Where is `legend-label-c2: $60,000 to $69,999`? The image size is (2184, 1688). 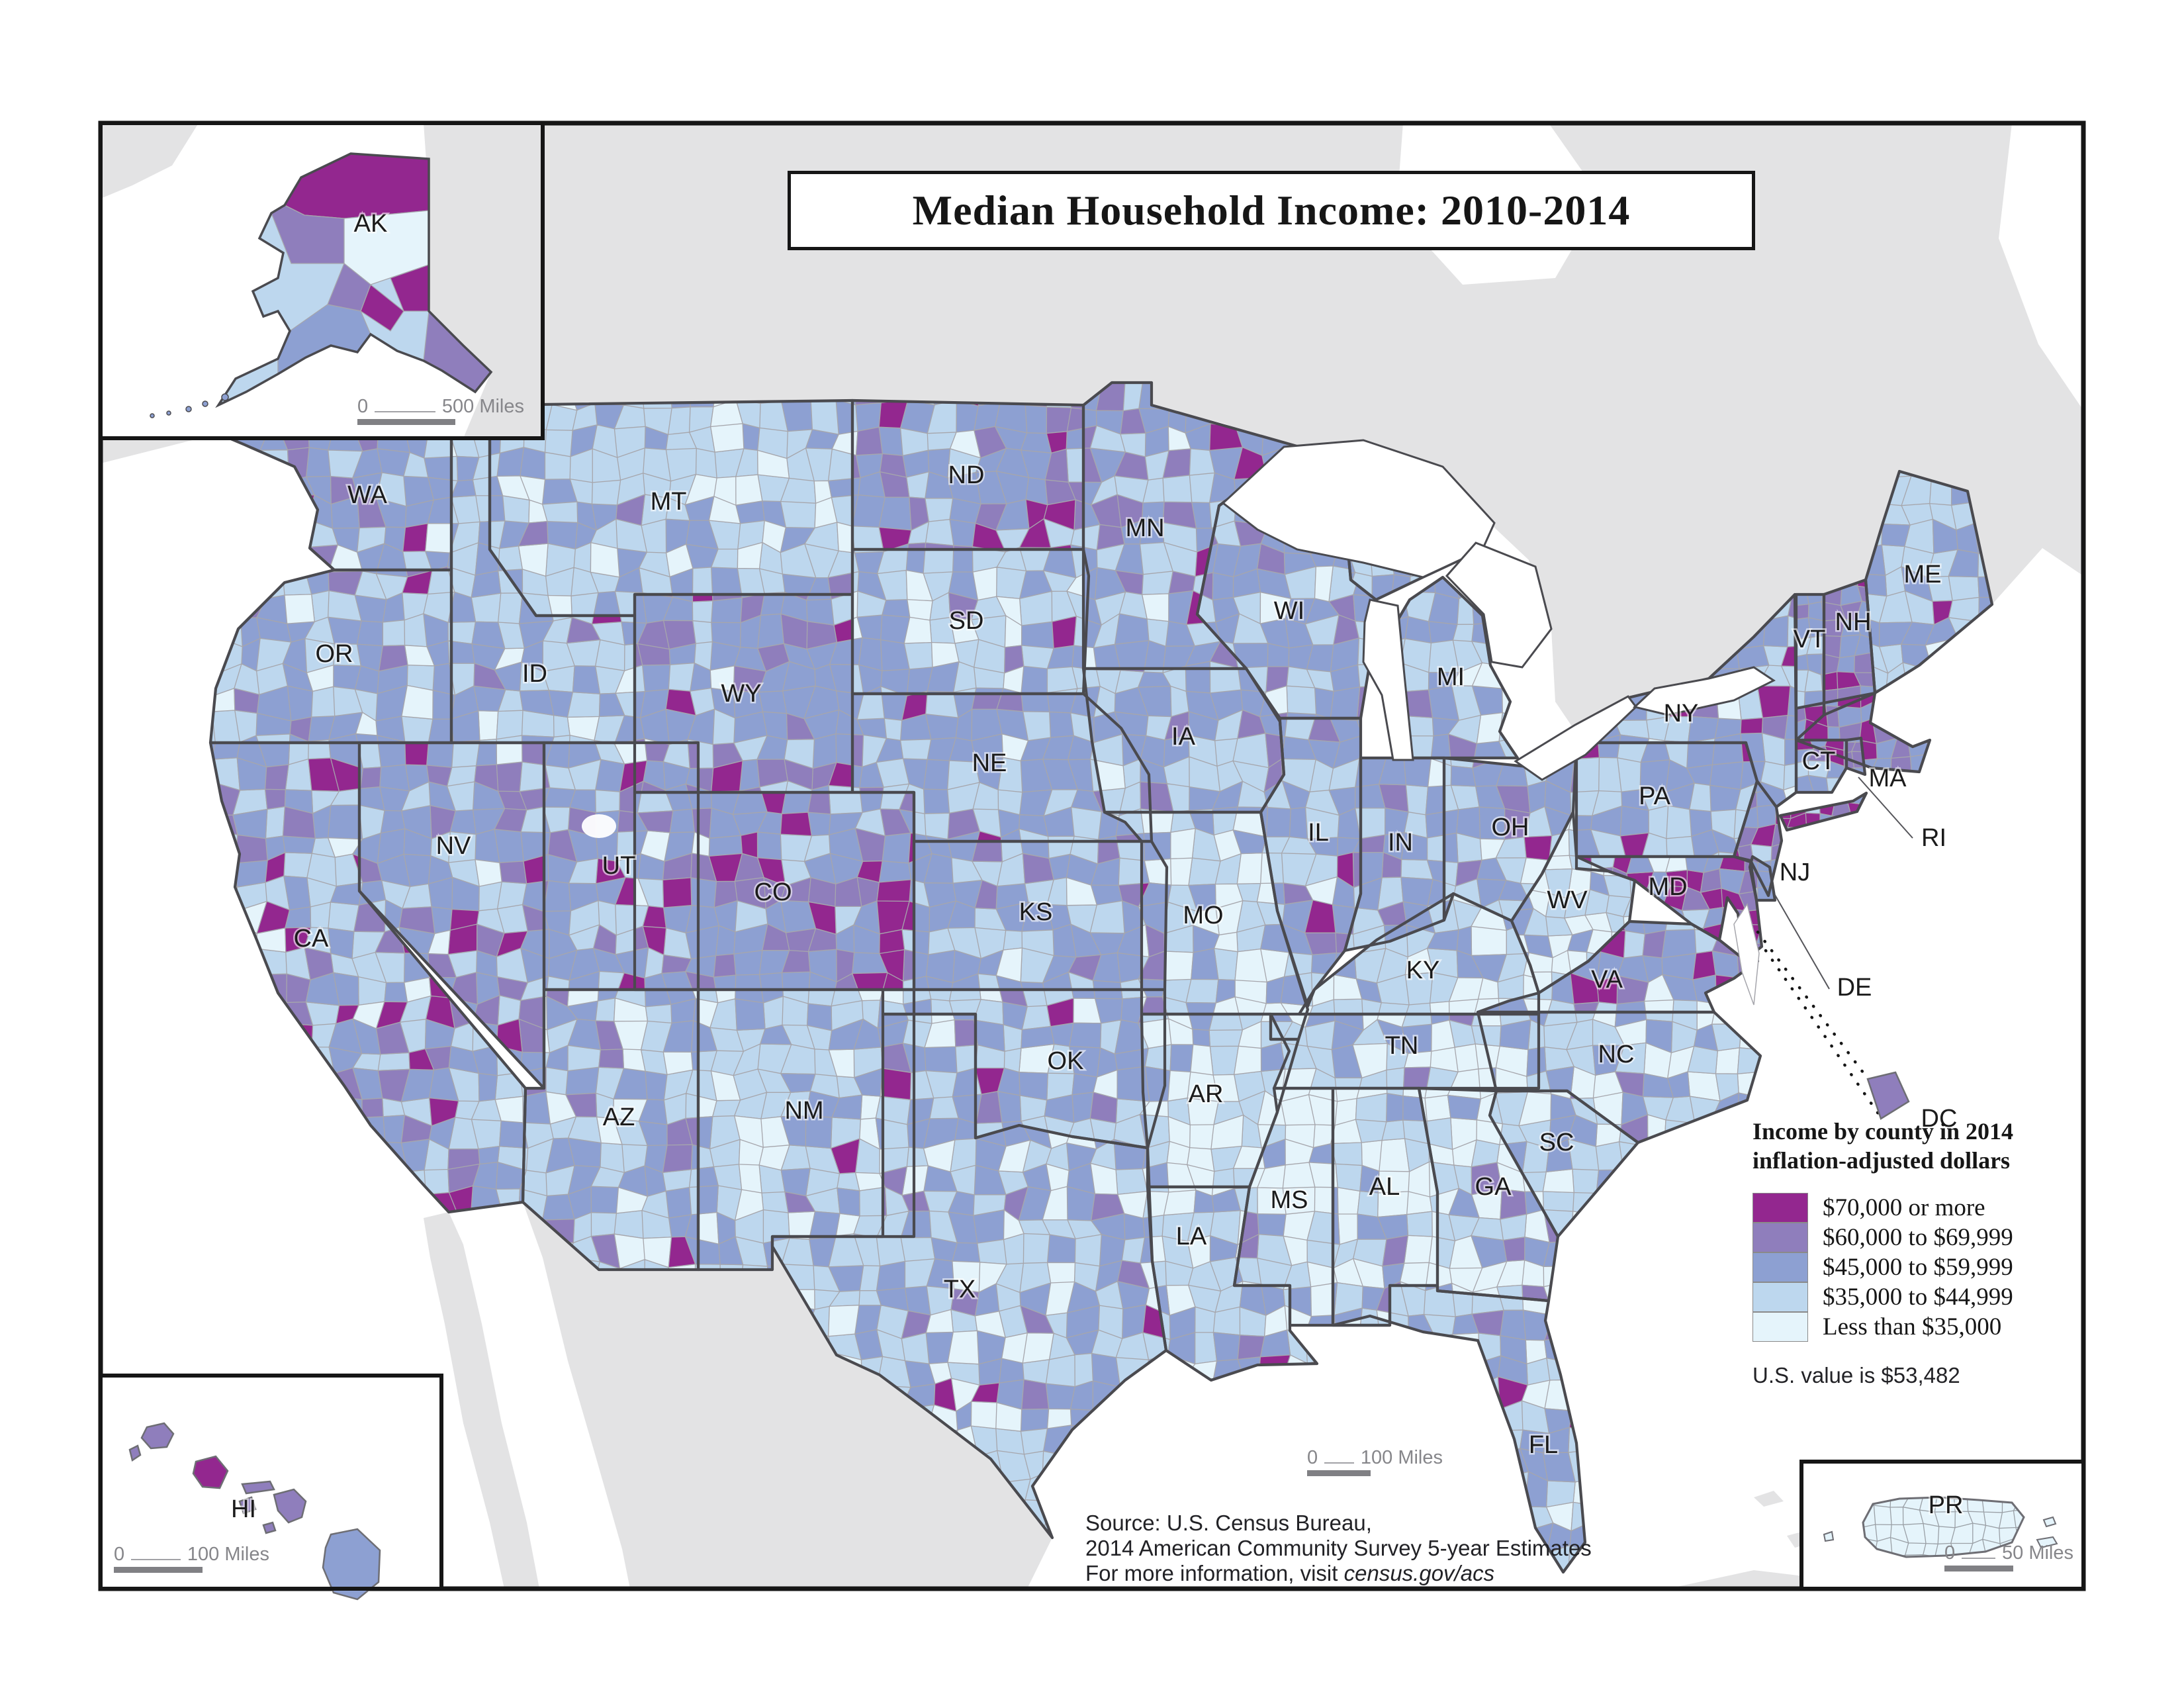 legend-label-c2: $60,000 to $69,999 is located at coordinates (1918, 1237).